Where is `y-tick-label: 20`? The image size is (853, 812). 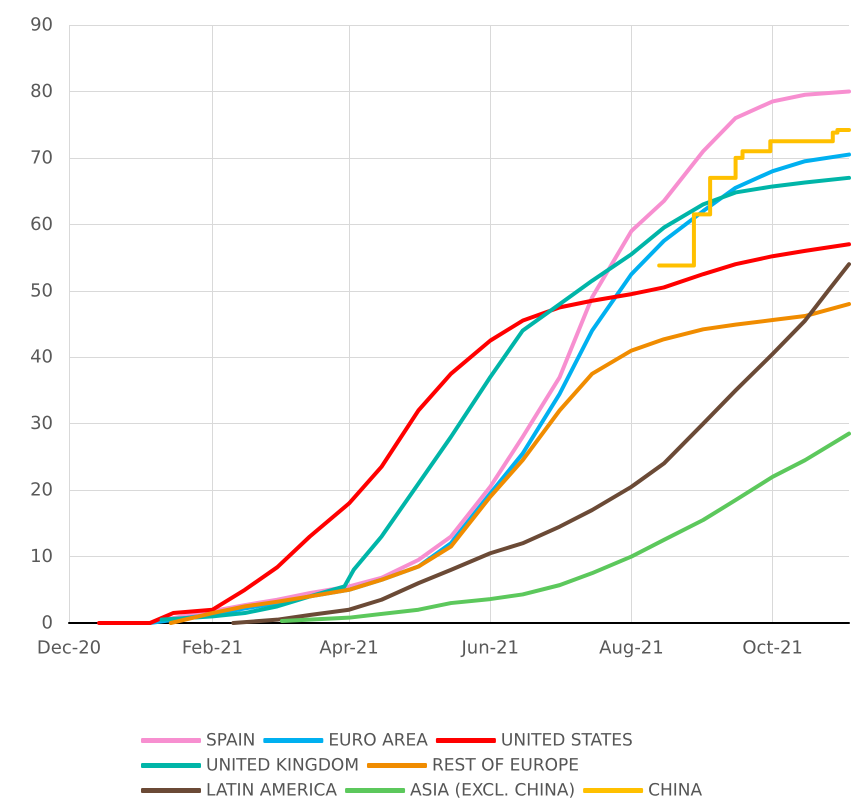 y-tick-label: 20 is located at coordinates (41, 490).